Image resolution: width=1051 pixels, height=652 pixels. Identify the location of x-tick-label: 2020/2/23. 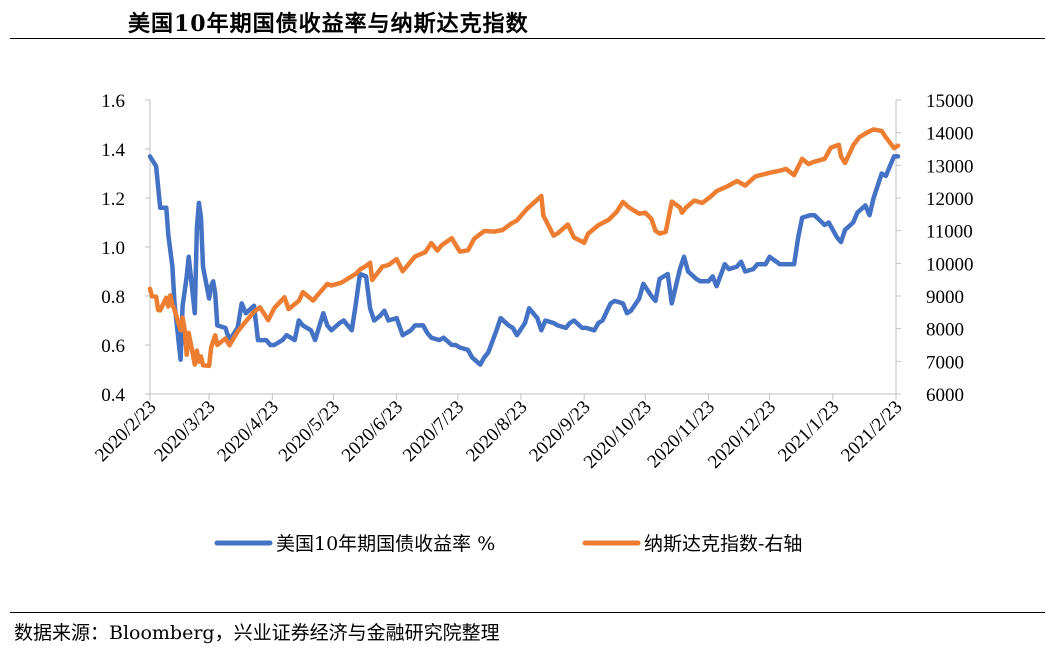
(125, 431).